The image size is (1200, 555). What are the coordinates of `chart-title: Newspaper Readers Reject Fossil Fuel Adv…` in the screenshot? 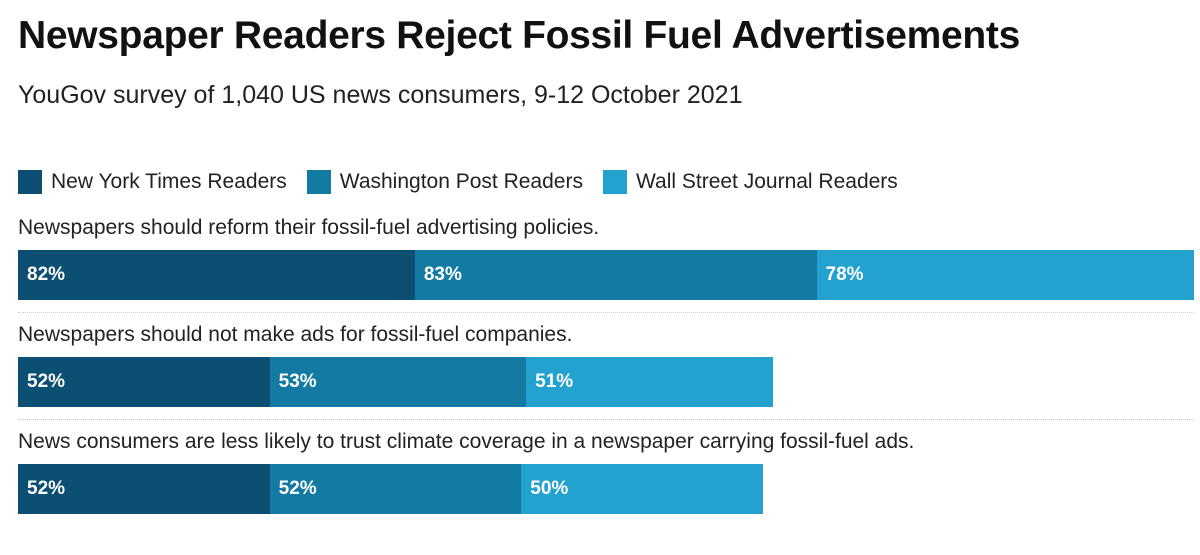 It's located at (519, 35).